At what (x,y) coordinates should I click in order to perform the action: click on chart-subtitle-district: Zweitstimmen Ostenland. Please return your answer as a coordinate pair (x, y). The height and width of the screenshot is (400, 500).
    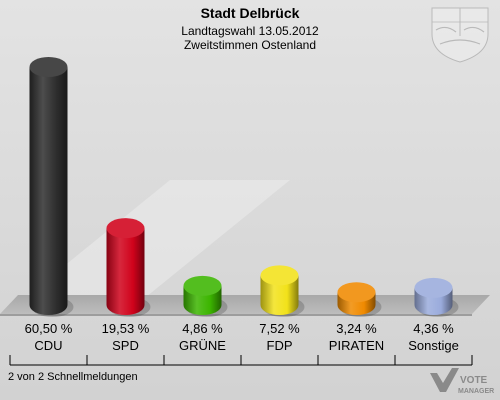
    Looking at the image, I should click on (250, 45).